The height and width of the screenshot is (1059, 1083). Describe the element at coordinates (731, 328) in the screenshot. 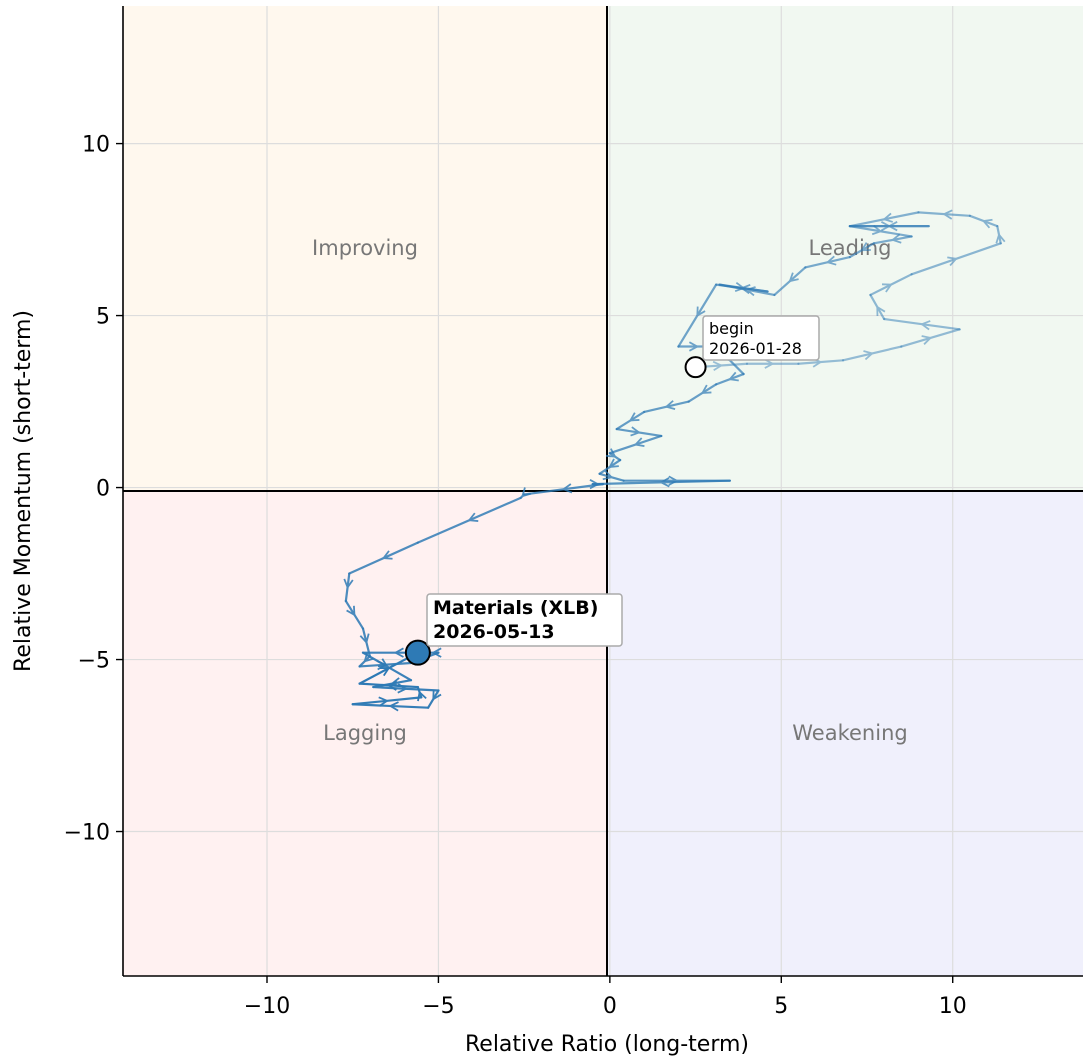

I see `start-annotation-label: begin` at that location.